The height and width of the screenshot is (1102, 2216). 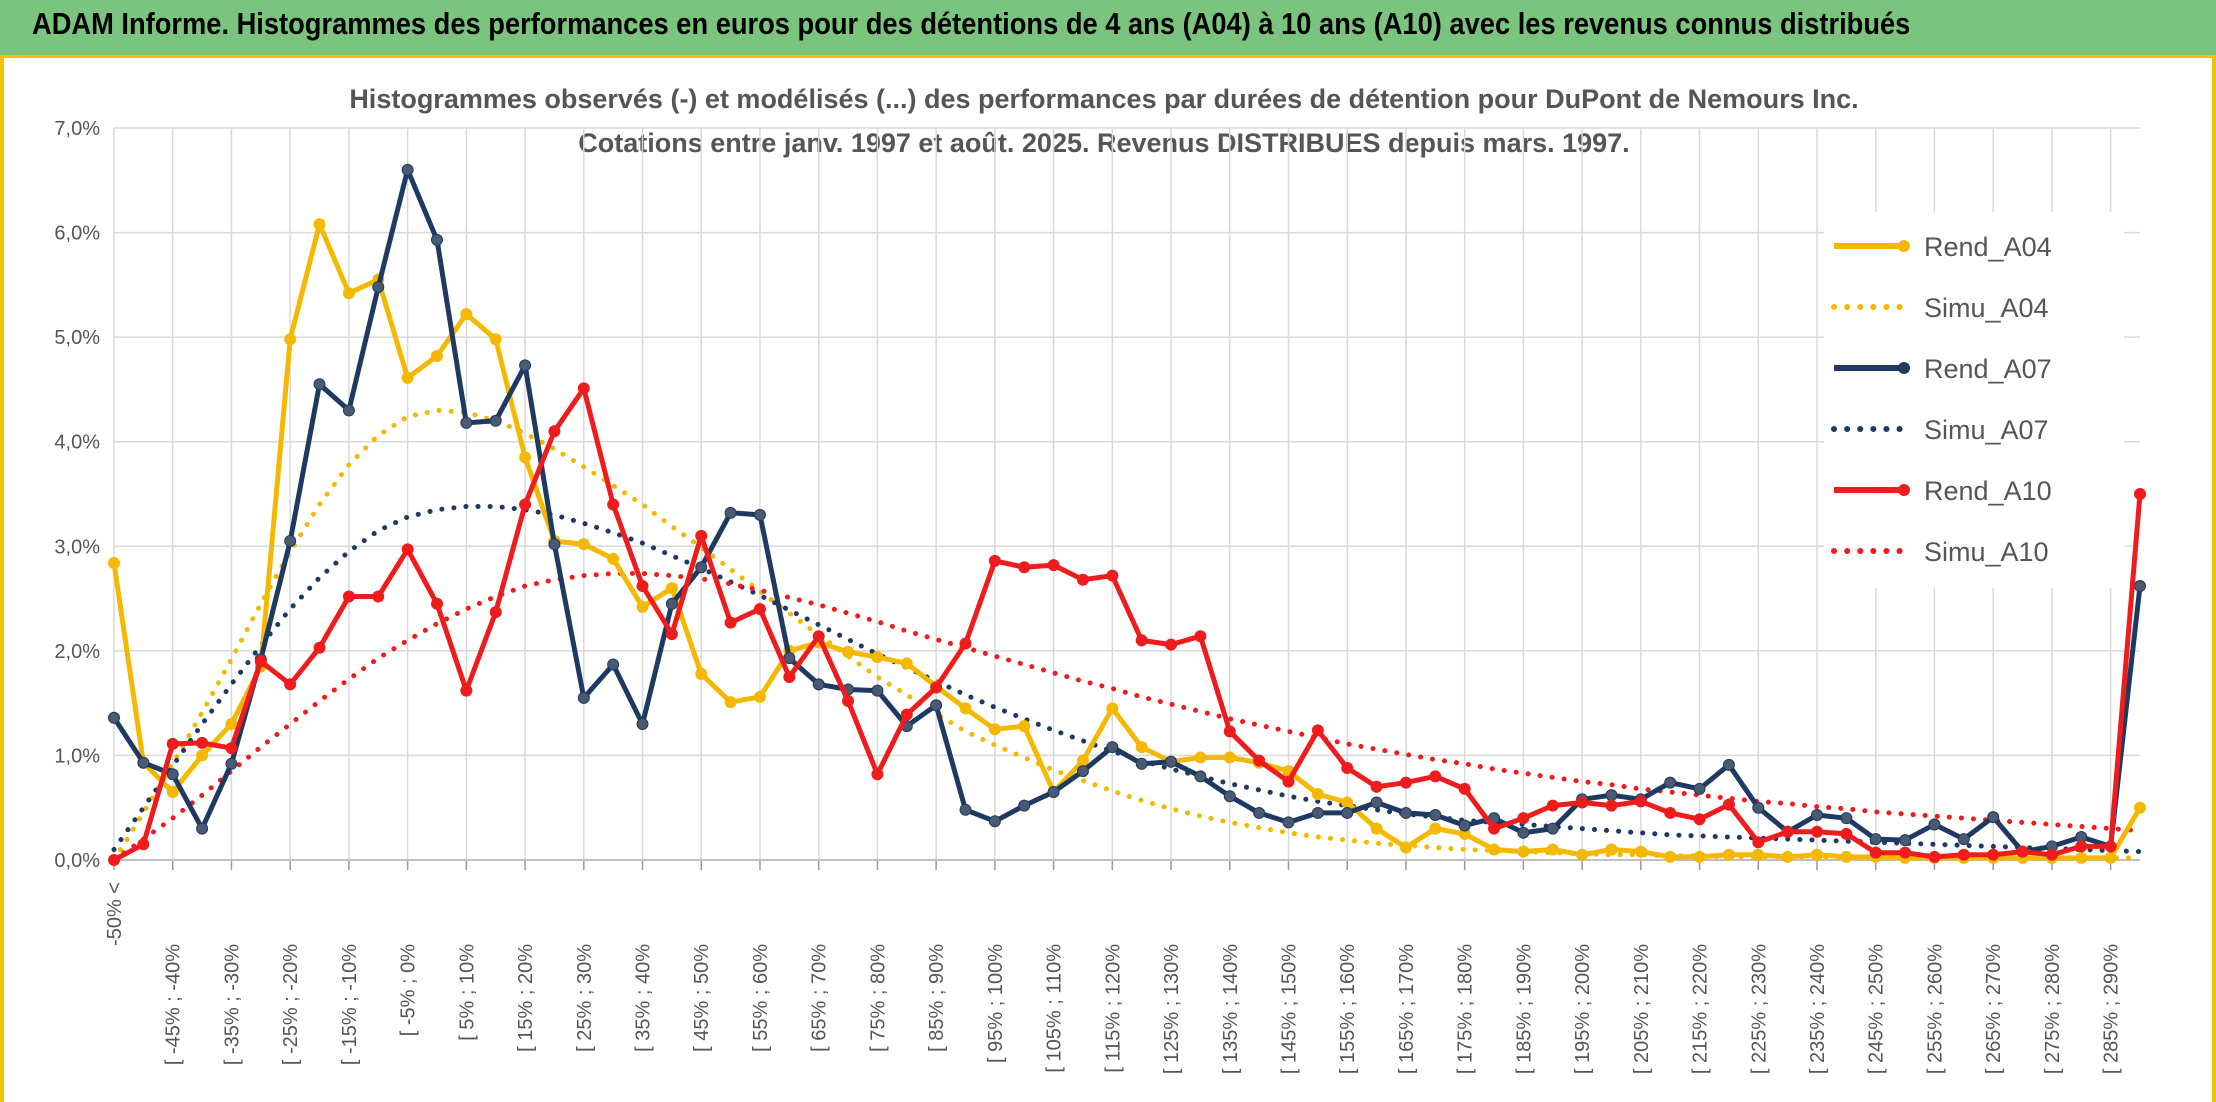 I want to click on y-tick-label: 6,0%, so click(x=77, y=234).